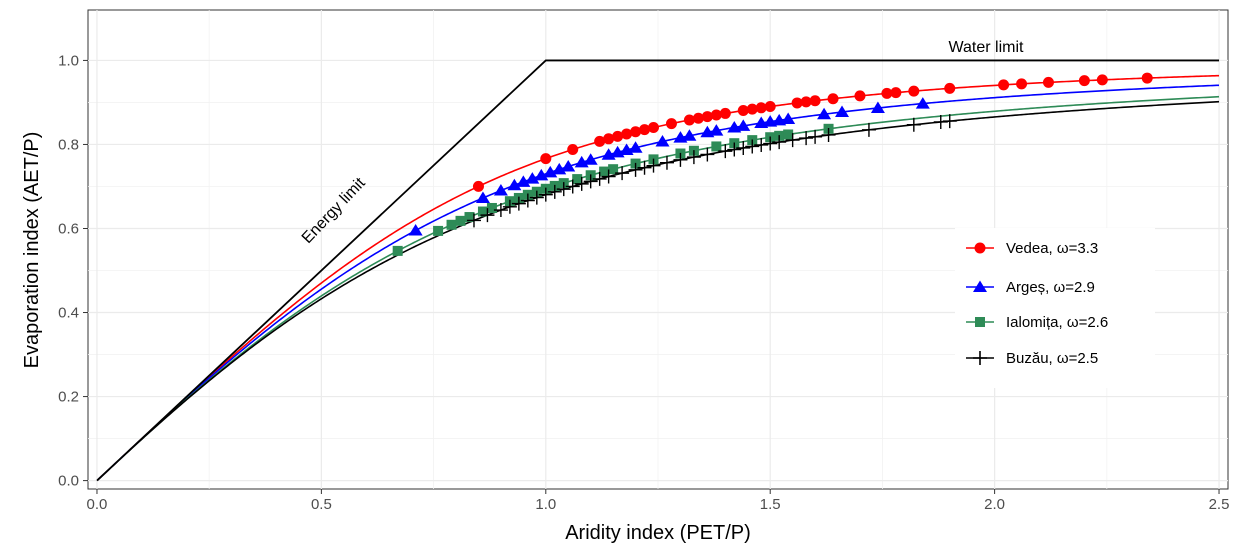 This screenshot has width=1240, height=548. What do you see at coordinates (658, 533) in the screenshot?
I see `x-axis-title: Aridity index (PET/P)` at bounding box center [658, 533].